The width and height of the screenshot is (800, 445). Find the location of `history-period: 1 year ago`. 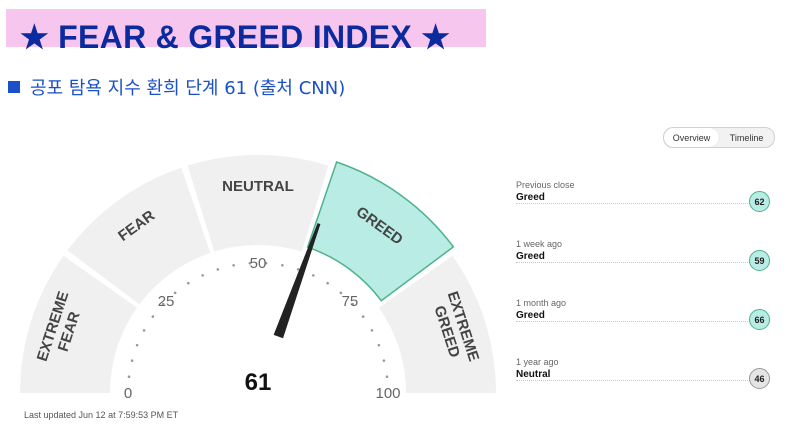

history-period: 1 year ago is located at coordinates (537, 362).